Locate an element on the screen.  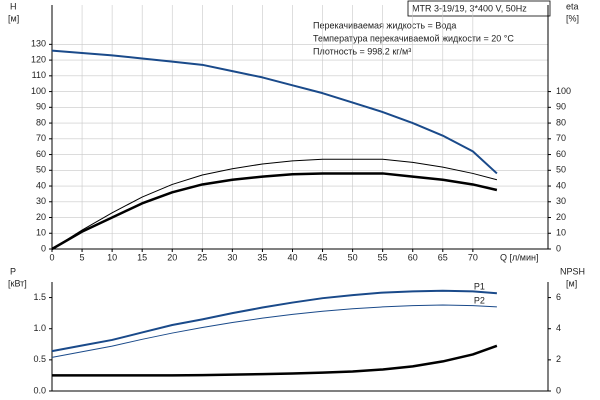
x-tick-label: 5 is located at coordinates (82, 257).